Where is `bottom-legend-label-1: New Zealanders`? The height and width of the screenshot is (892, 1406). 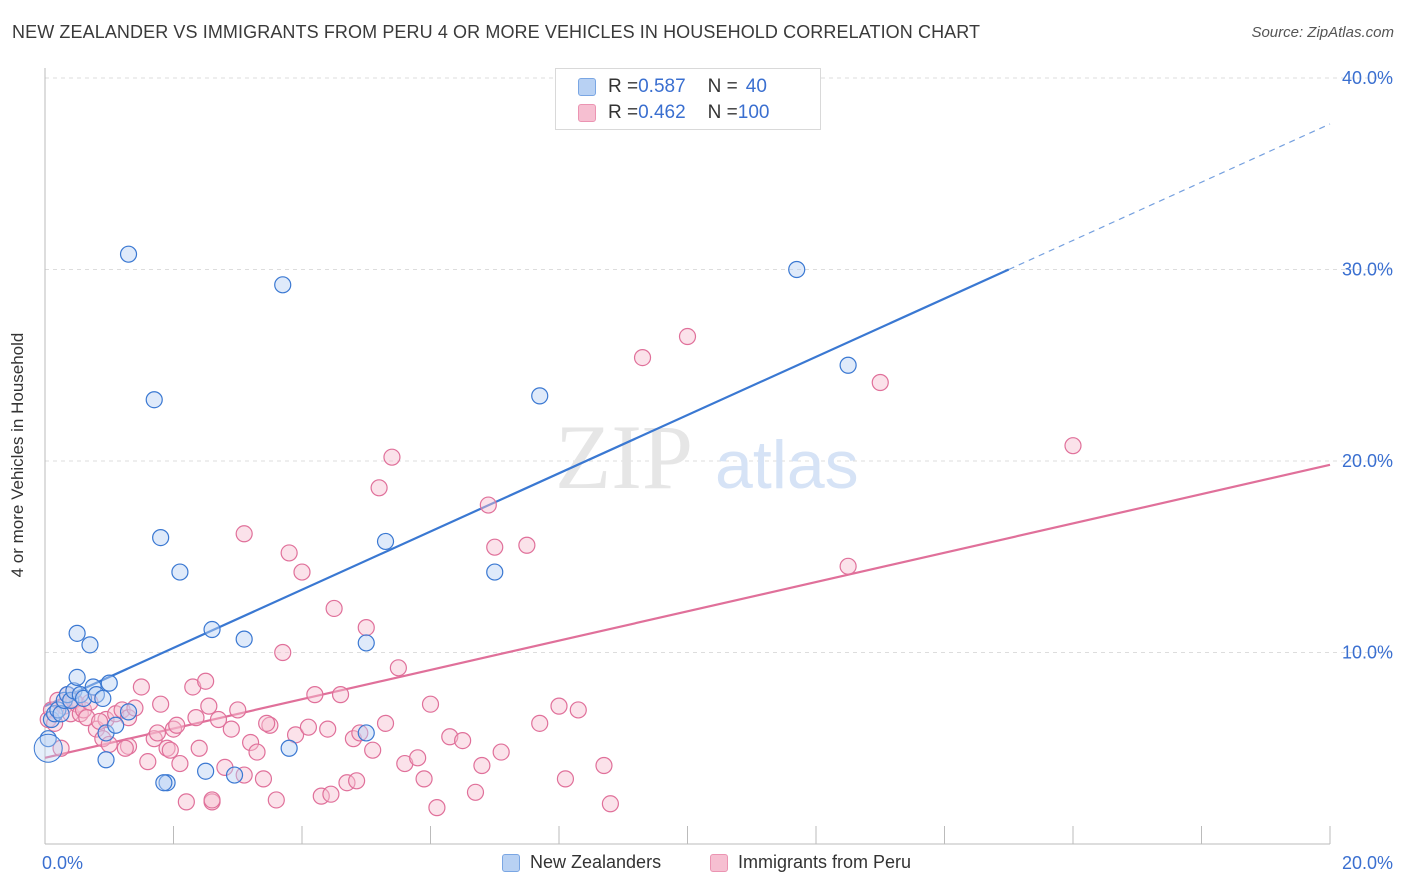 bottom-legend-label-1: New Zealanders is located at coordinates (596, 862).